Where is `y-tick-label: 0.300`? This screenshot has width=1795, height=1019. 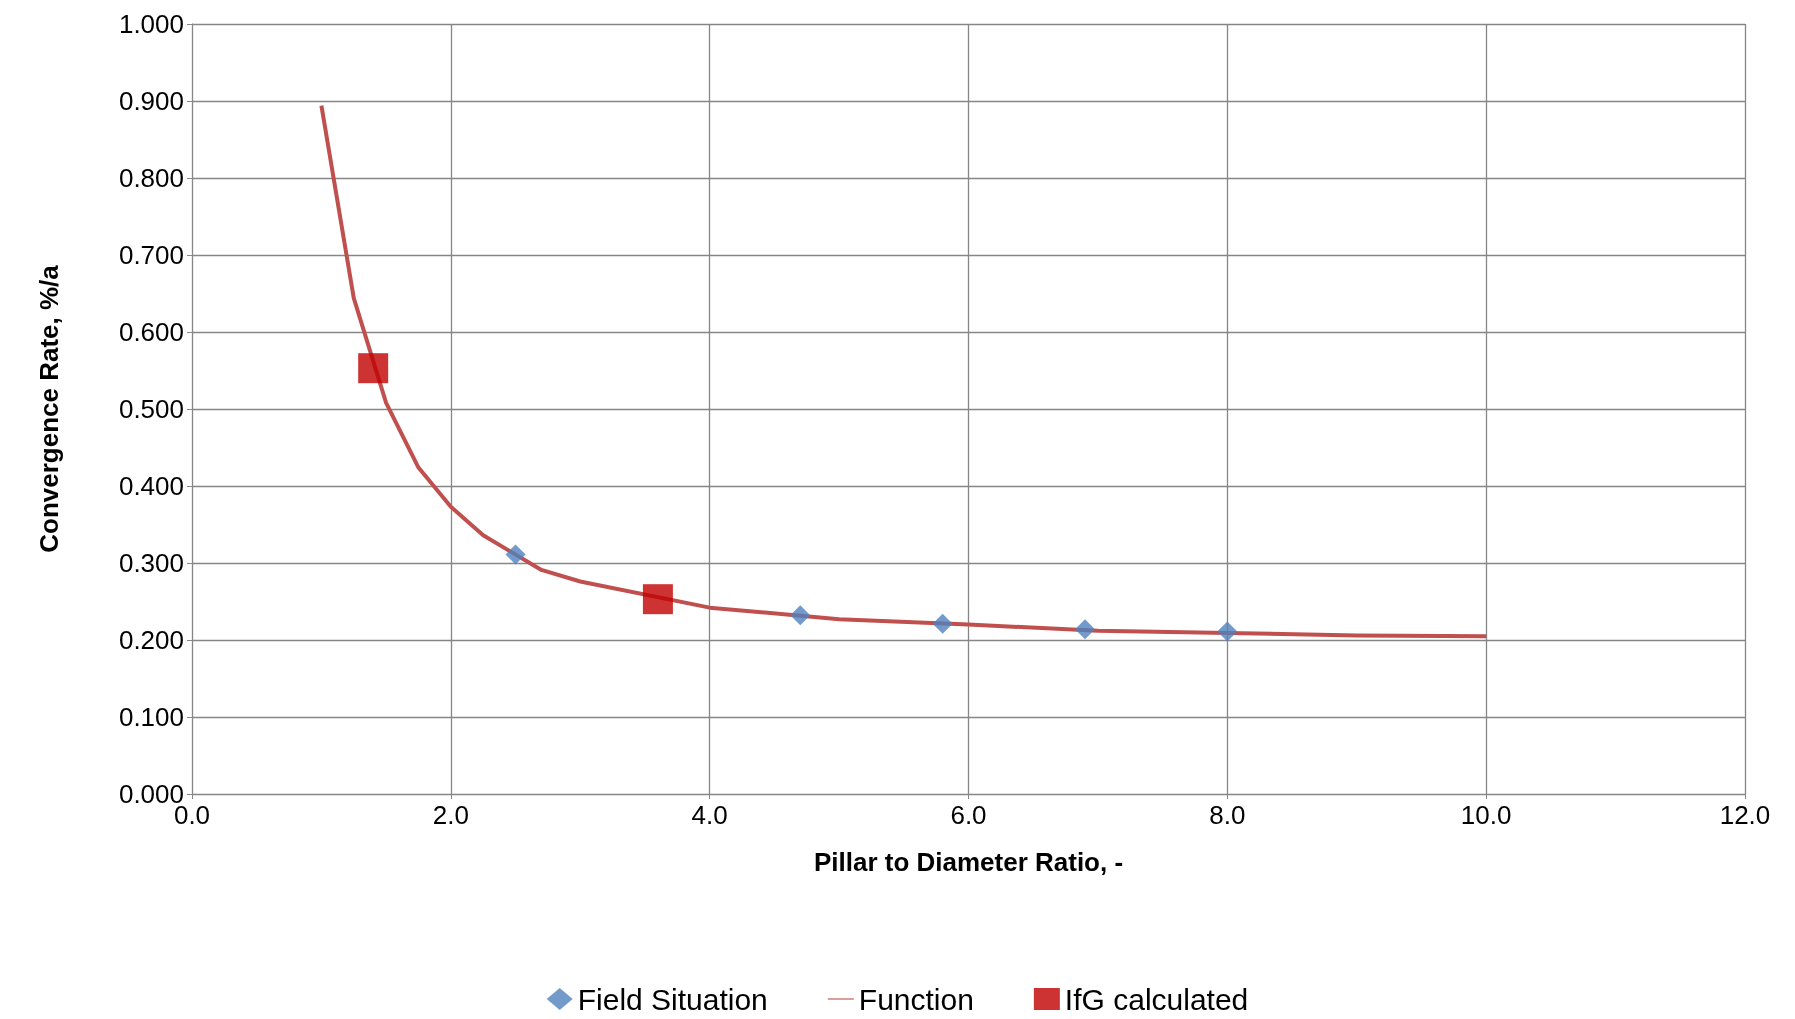
y-tick-label: 0.300 is located at coordinates (151, 563).